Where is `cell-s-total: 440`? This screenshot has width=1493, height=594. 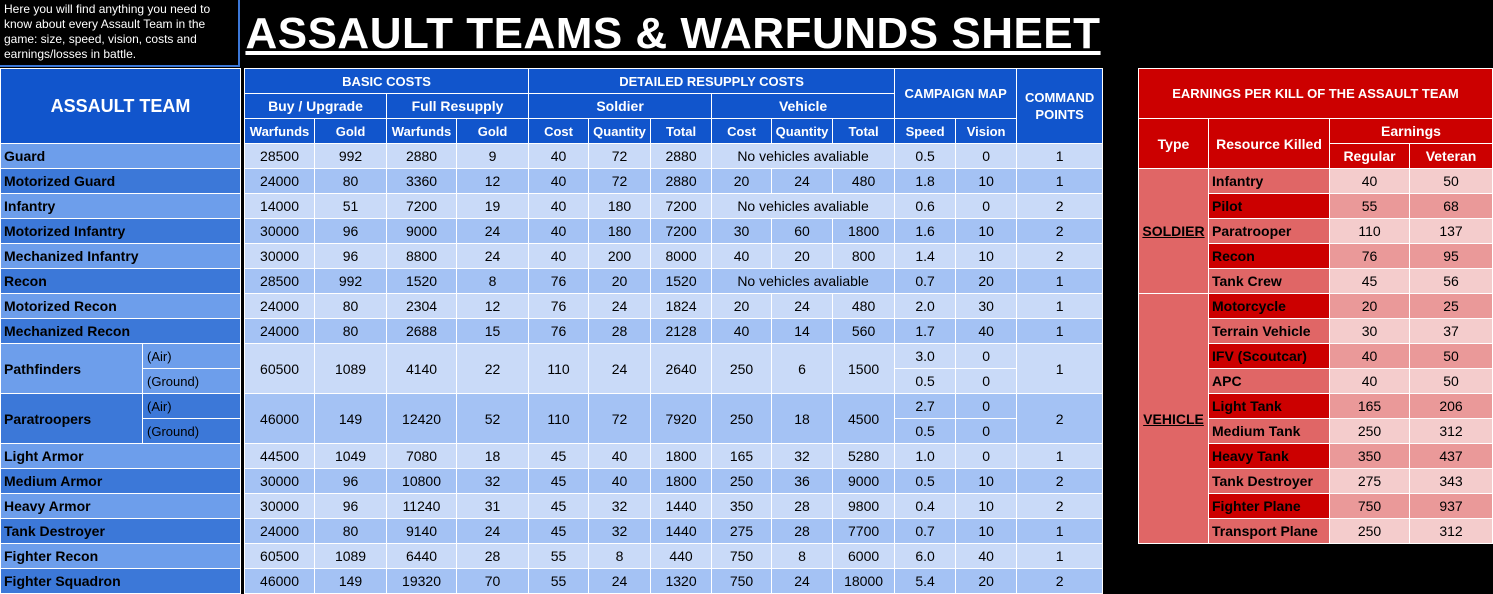
cell-s-total: 440 is located at coordinates (681, 556).